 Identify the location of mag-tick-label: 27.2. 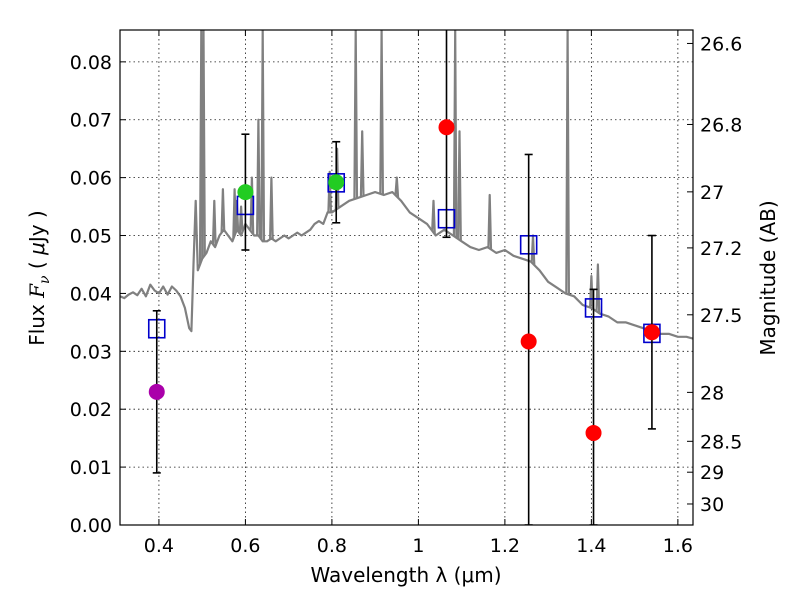
(721, 249).